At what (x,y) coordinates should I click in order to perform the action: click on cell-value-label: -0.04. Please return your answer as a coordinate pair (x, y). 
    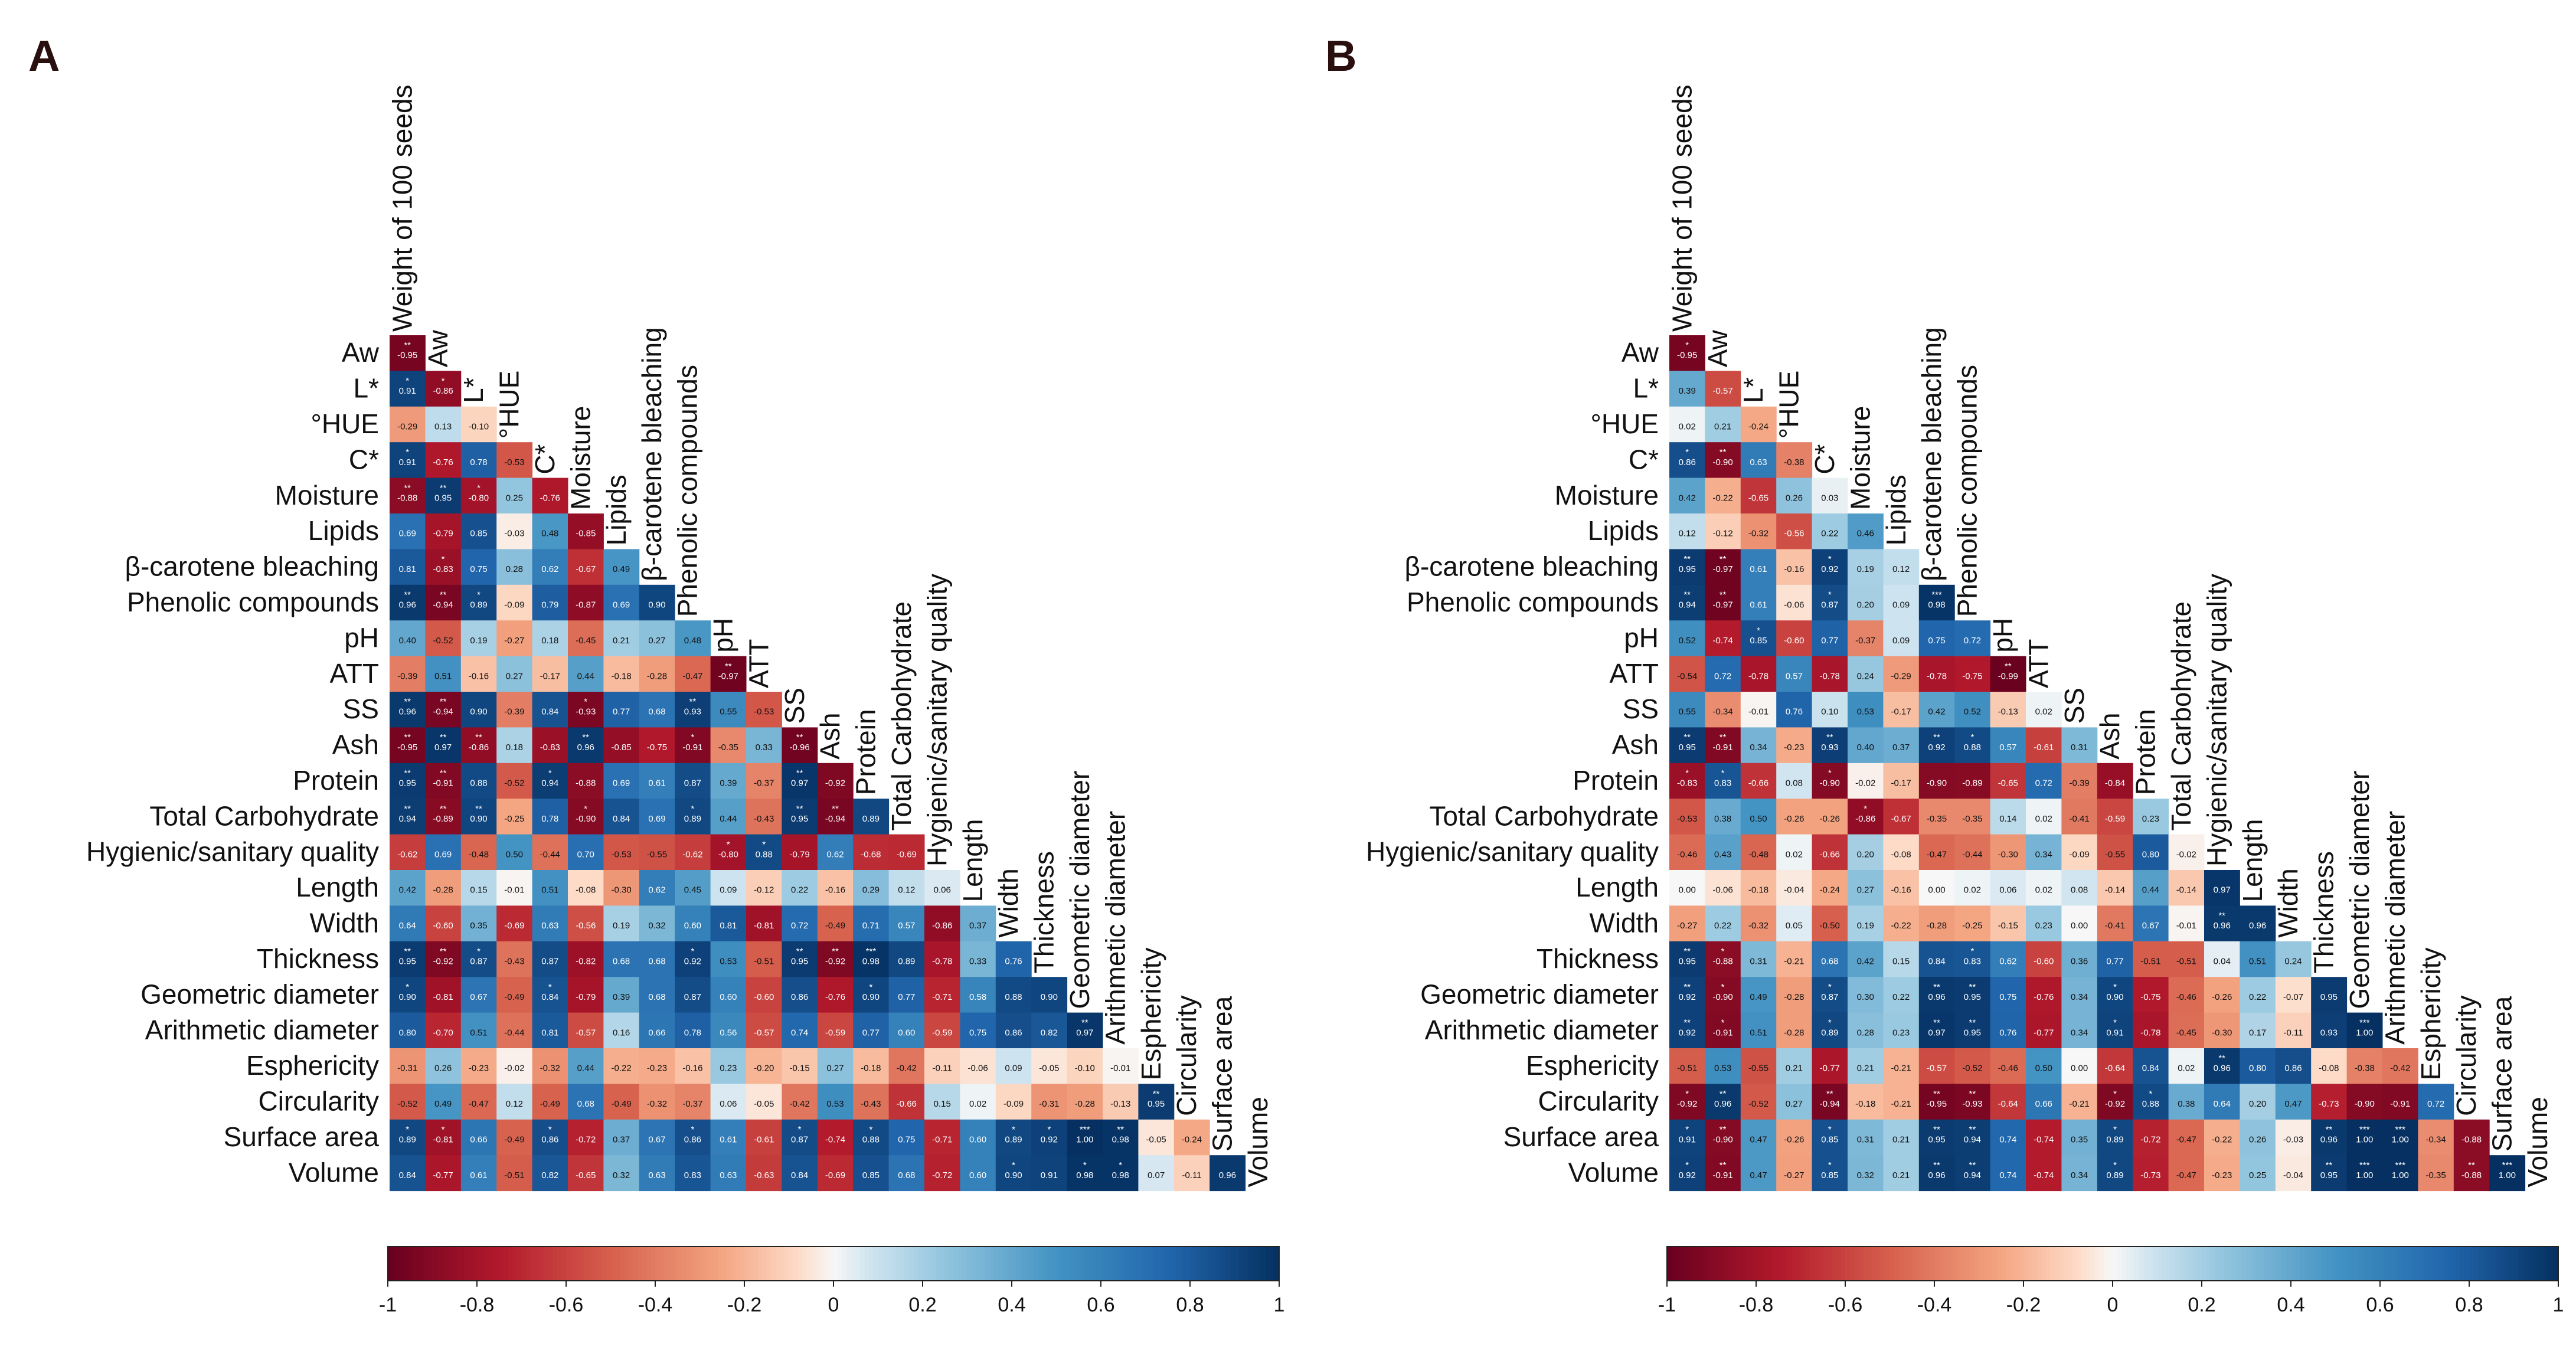
    Looking at the image, I should click on (2293, 1175).